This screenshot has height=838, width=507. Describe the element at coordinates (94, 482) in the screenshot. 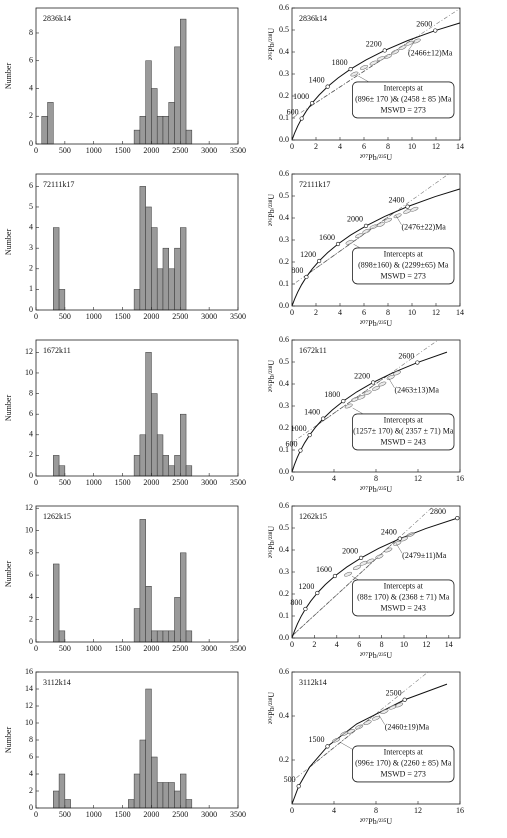

I see `x-tick-label: 1000` at that location.